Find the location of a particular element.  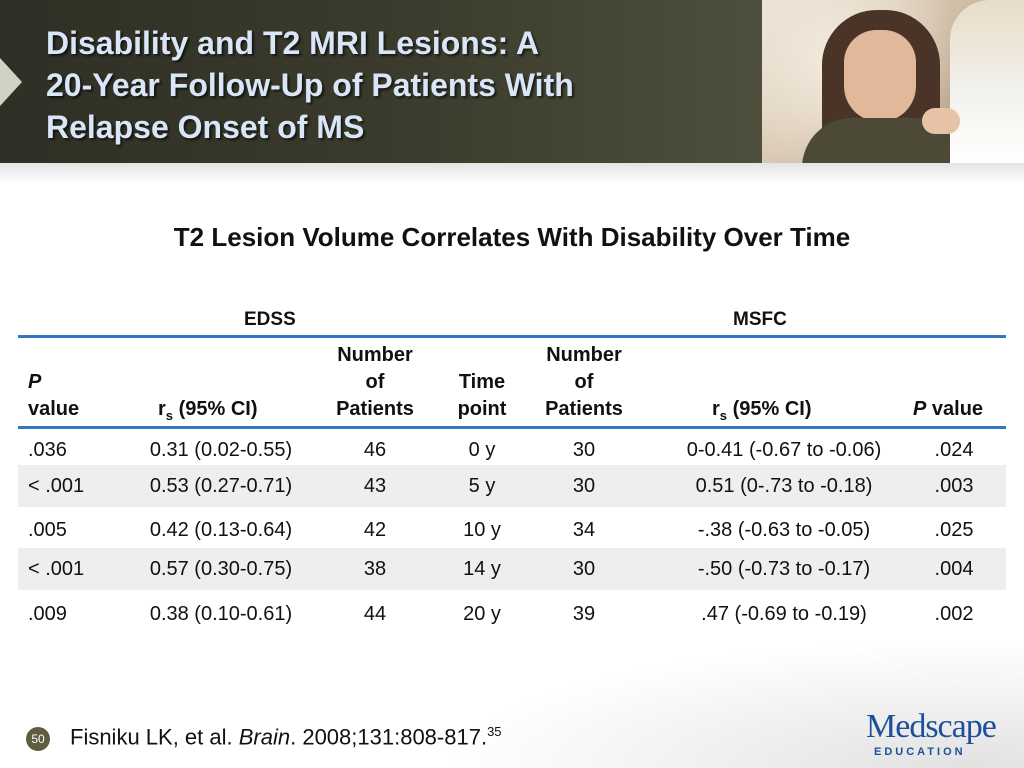

col-msfc-rs: rs (95% CI) is located at coordinates (762, 410).